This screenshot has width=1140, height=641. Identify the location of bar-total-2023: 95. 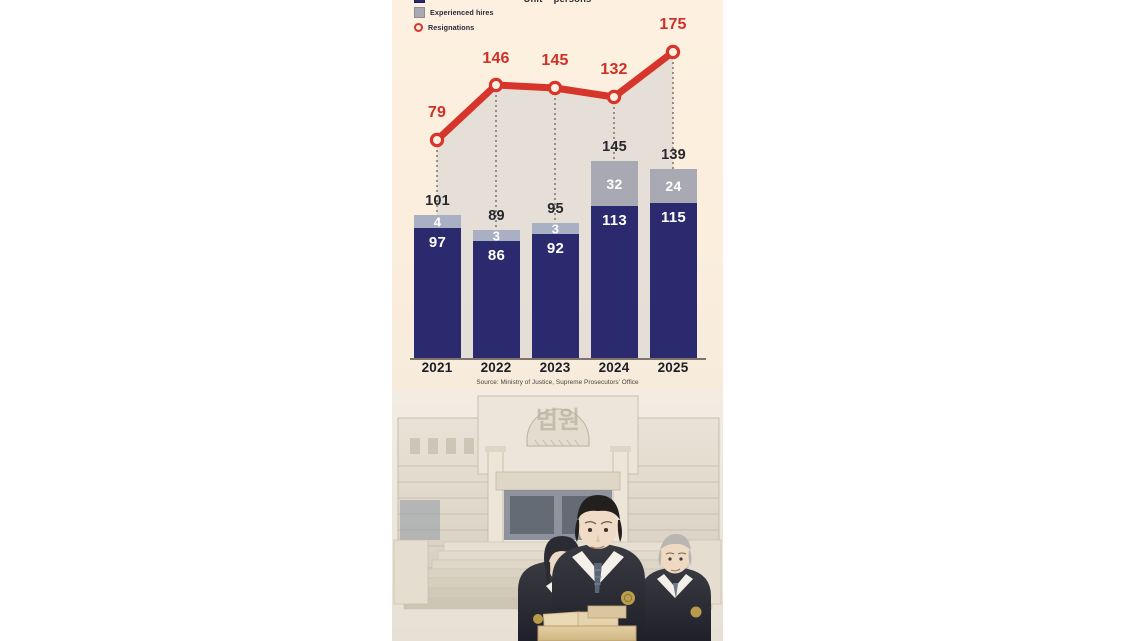
(555, 209).